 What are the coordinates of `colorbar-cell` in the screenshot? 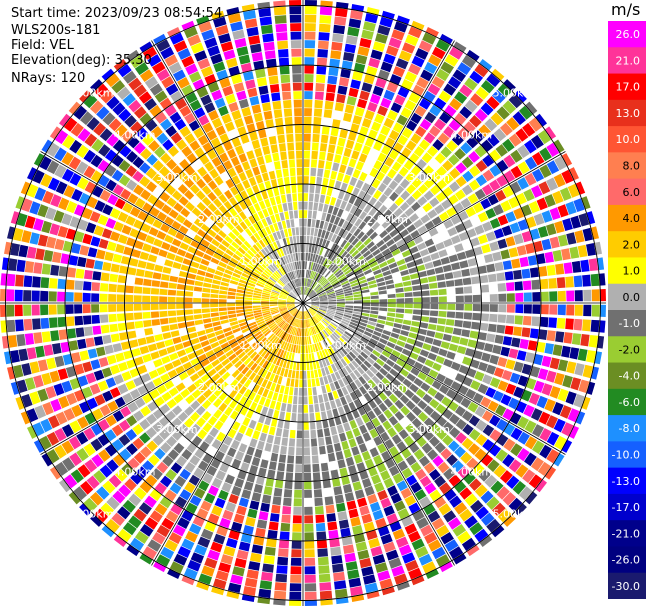 It's located at (627, 533).